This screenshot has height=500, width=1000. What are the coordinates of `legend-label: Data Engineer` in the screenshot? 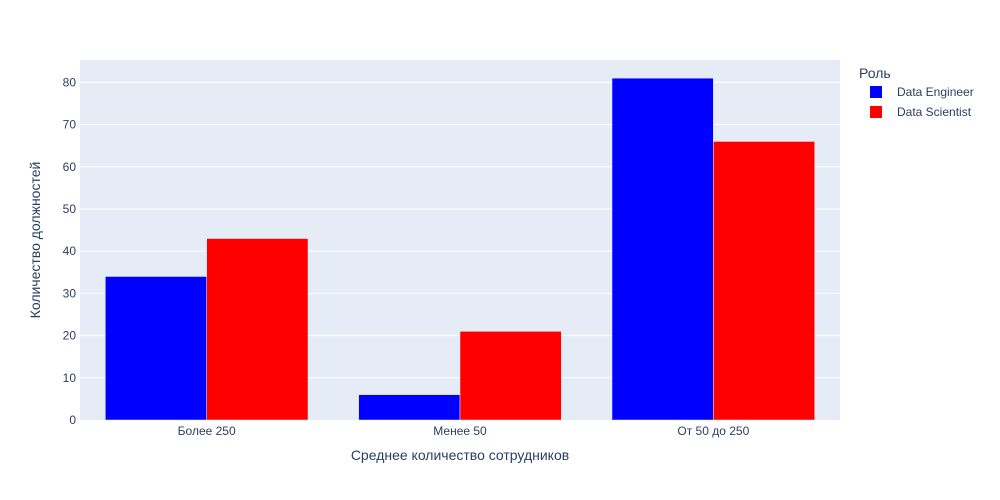 It's located at (935, 92).